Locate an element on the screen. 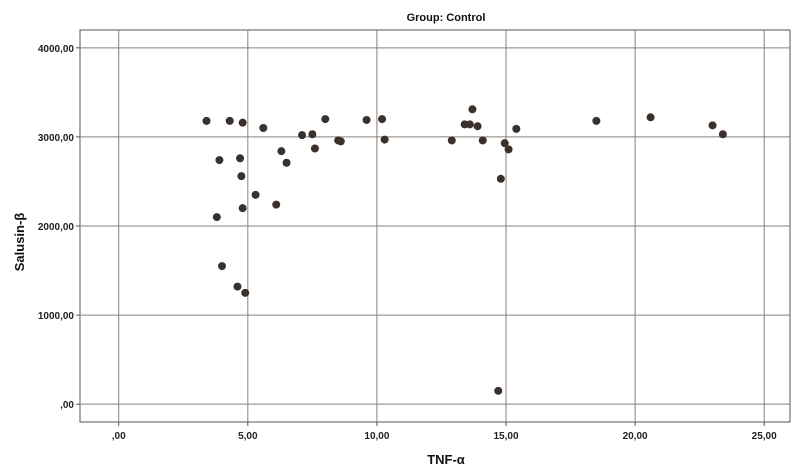 The image size is (794, 468). y-tick-label: 1000,00 is located at coordinates (56, 316).